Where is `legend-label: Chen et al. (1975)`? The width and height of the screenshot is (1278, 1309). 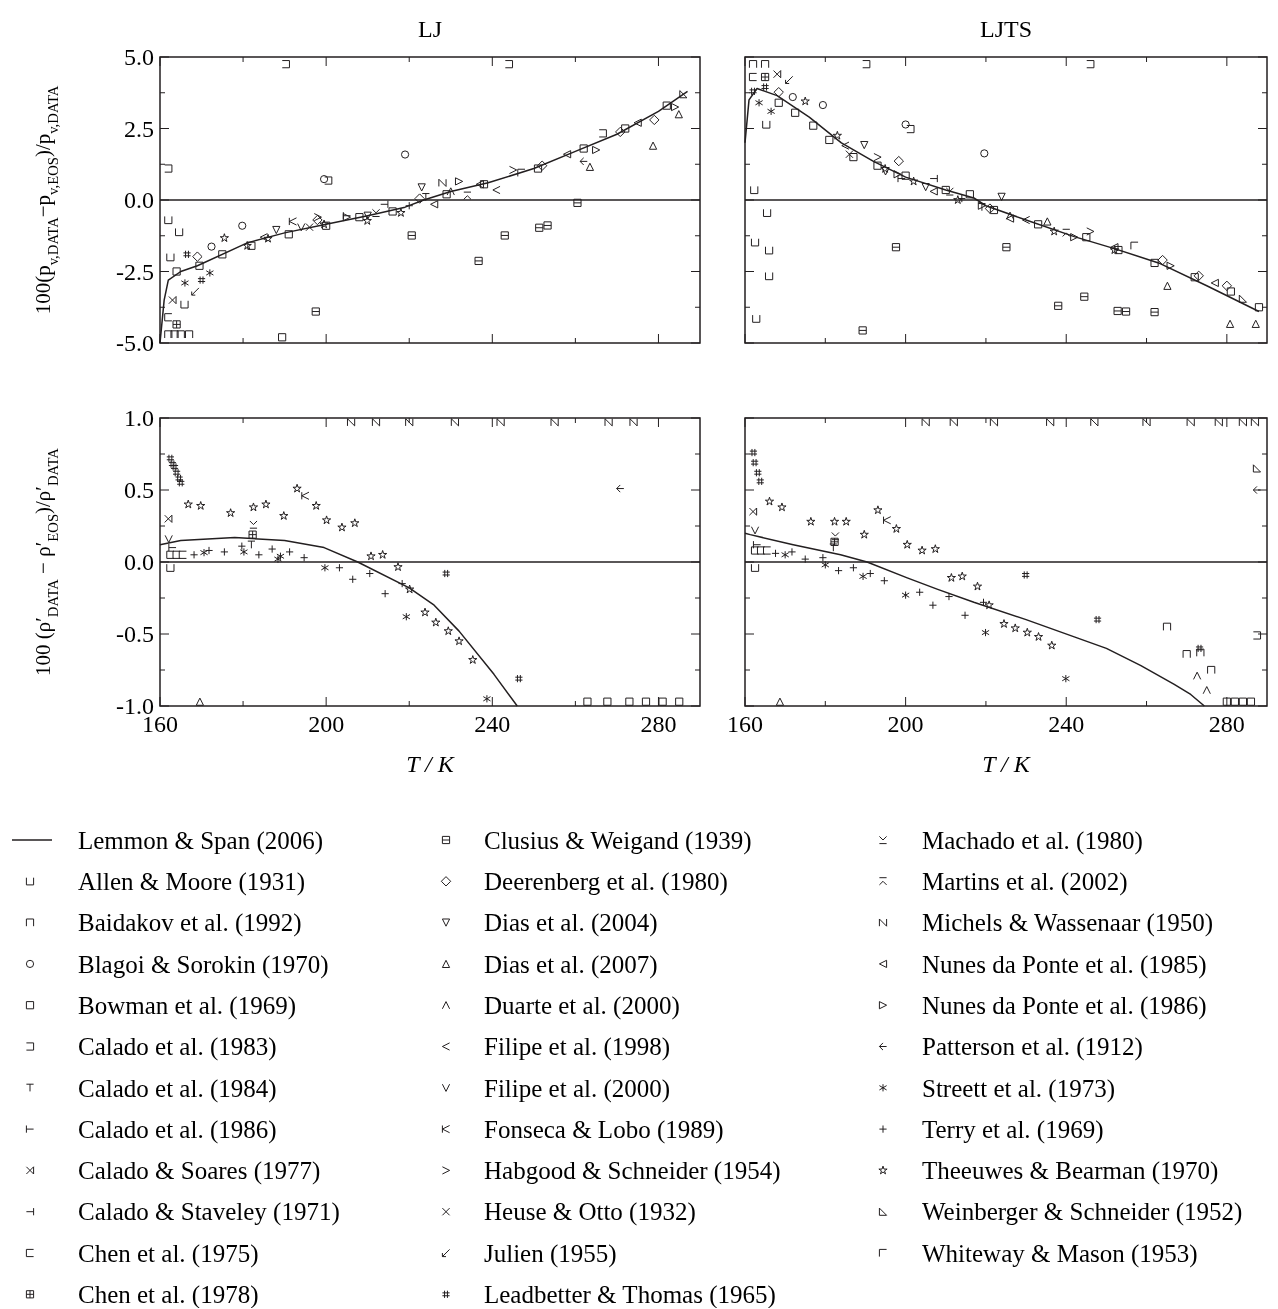 legend-label: Chen et al. (1975) is located at coordinates (168, 1253).